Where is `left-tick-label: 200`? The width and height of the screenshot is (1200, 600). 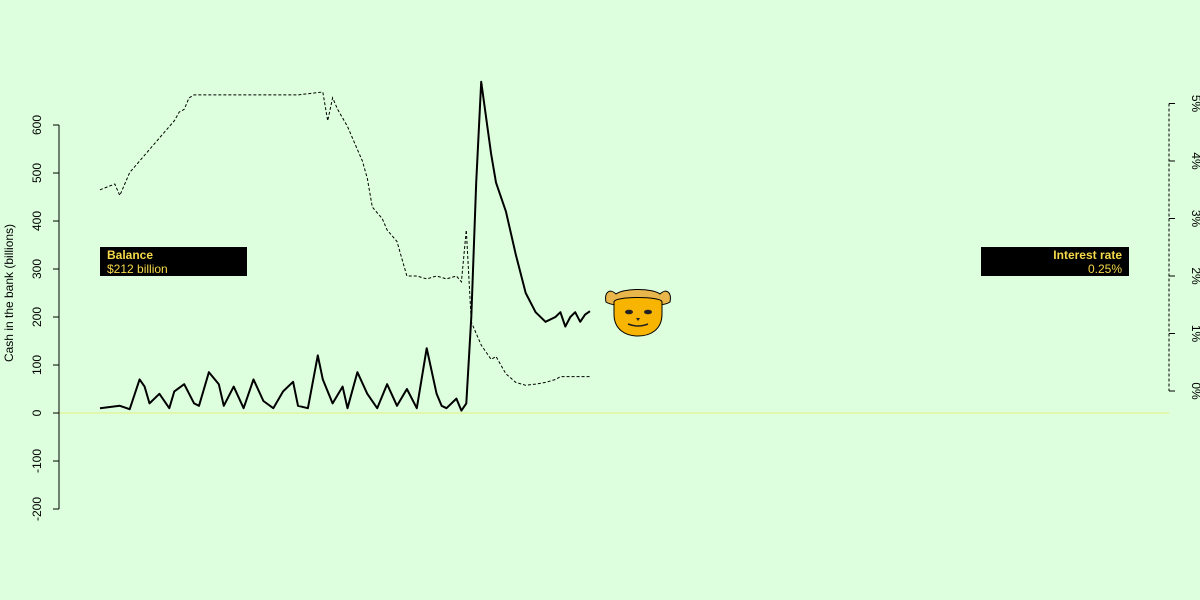
left-tick-label: 200 is located at coordinates (37, 317).